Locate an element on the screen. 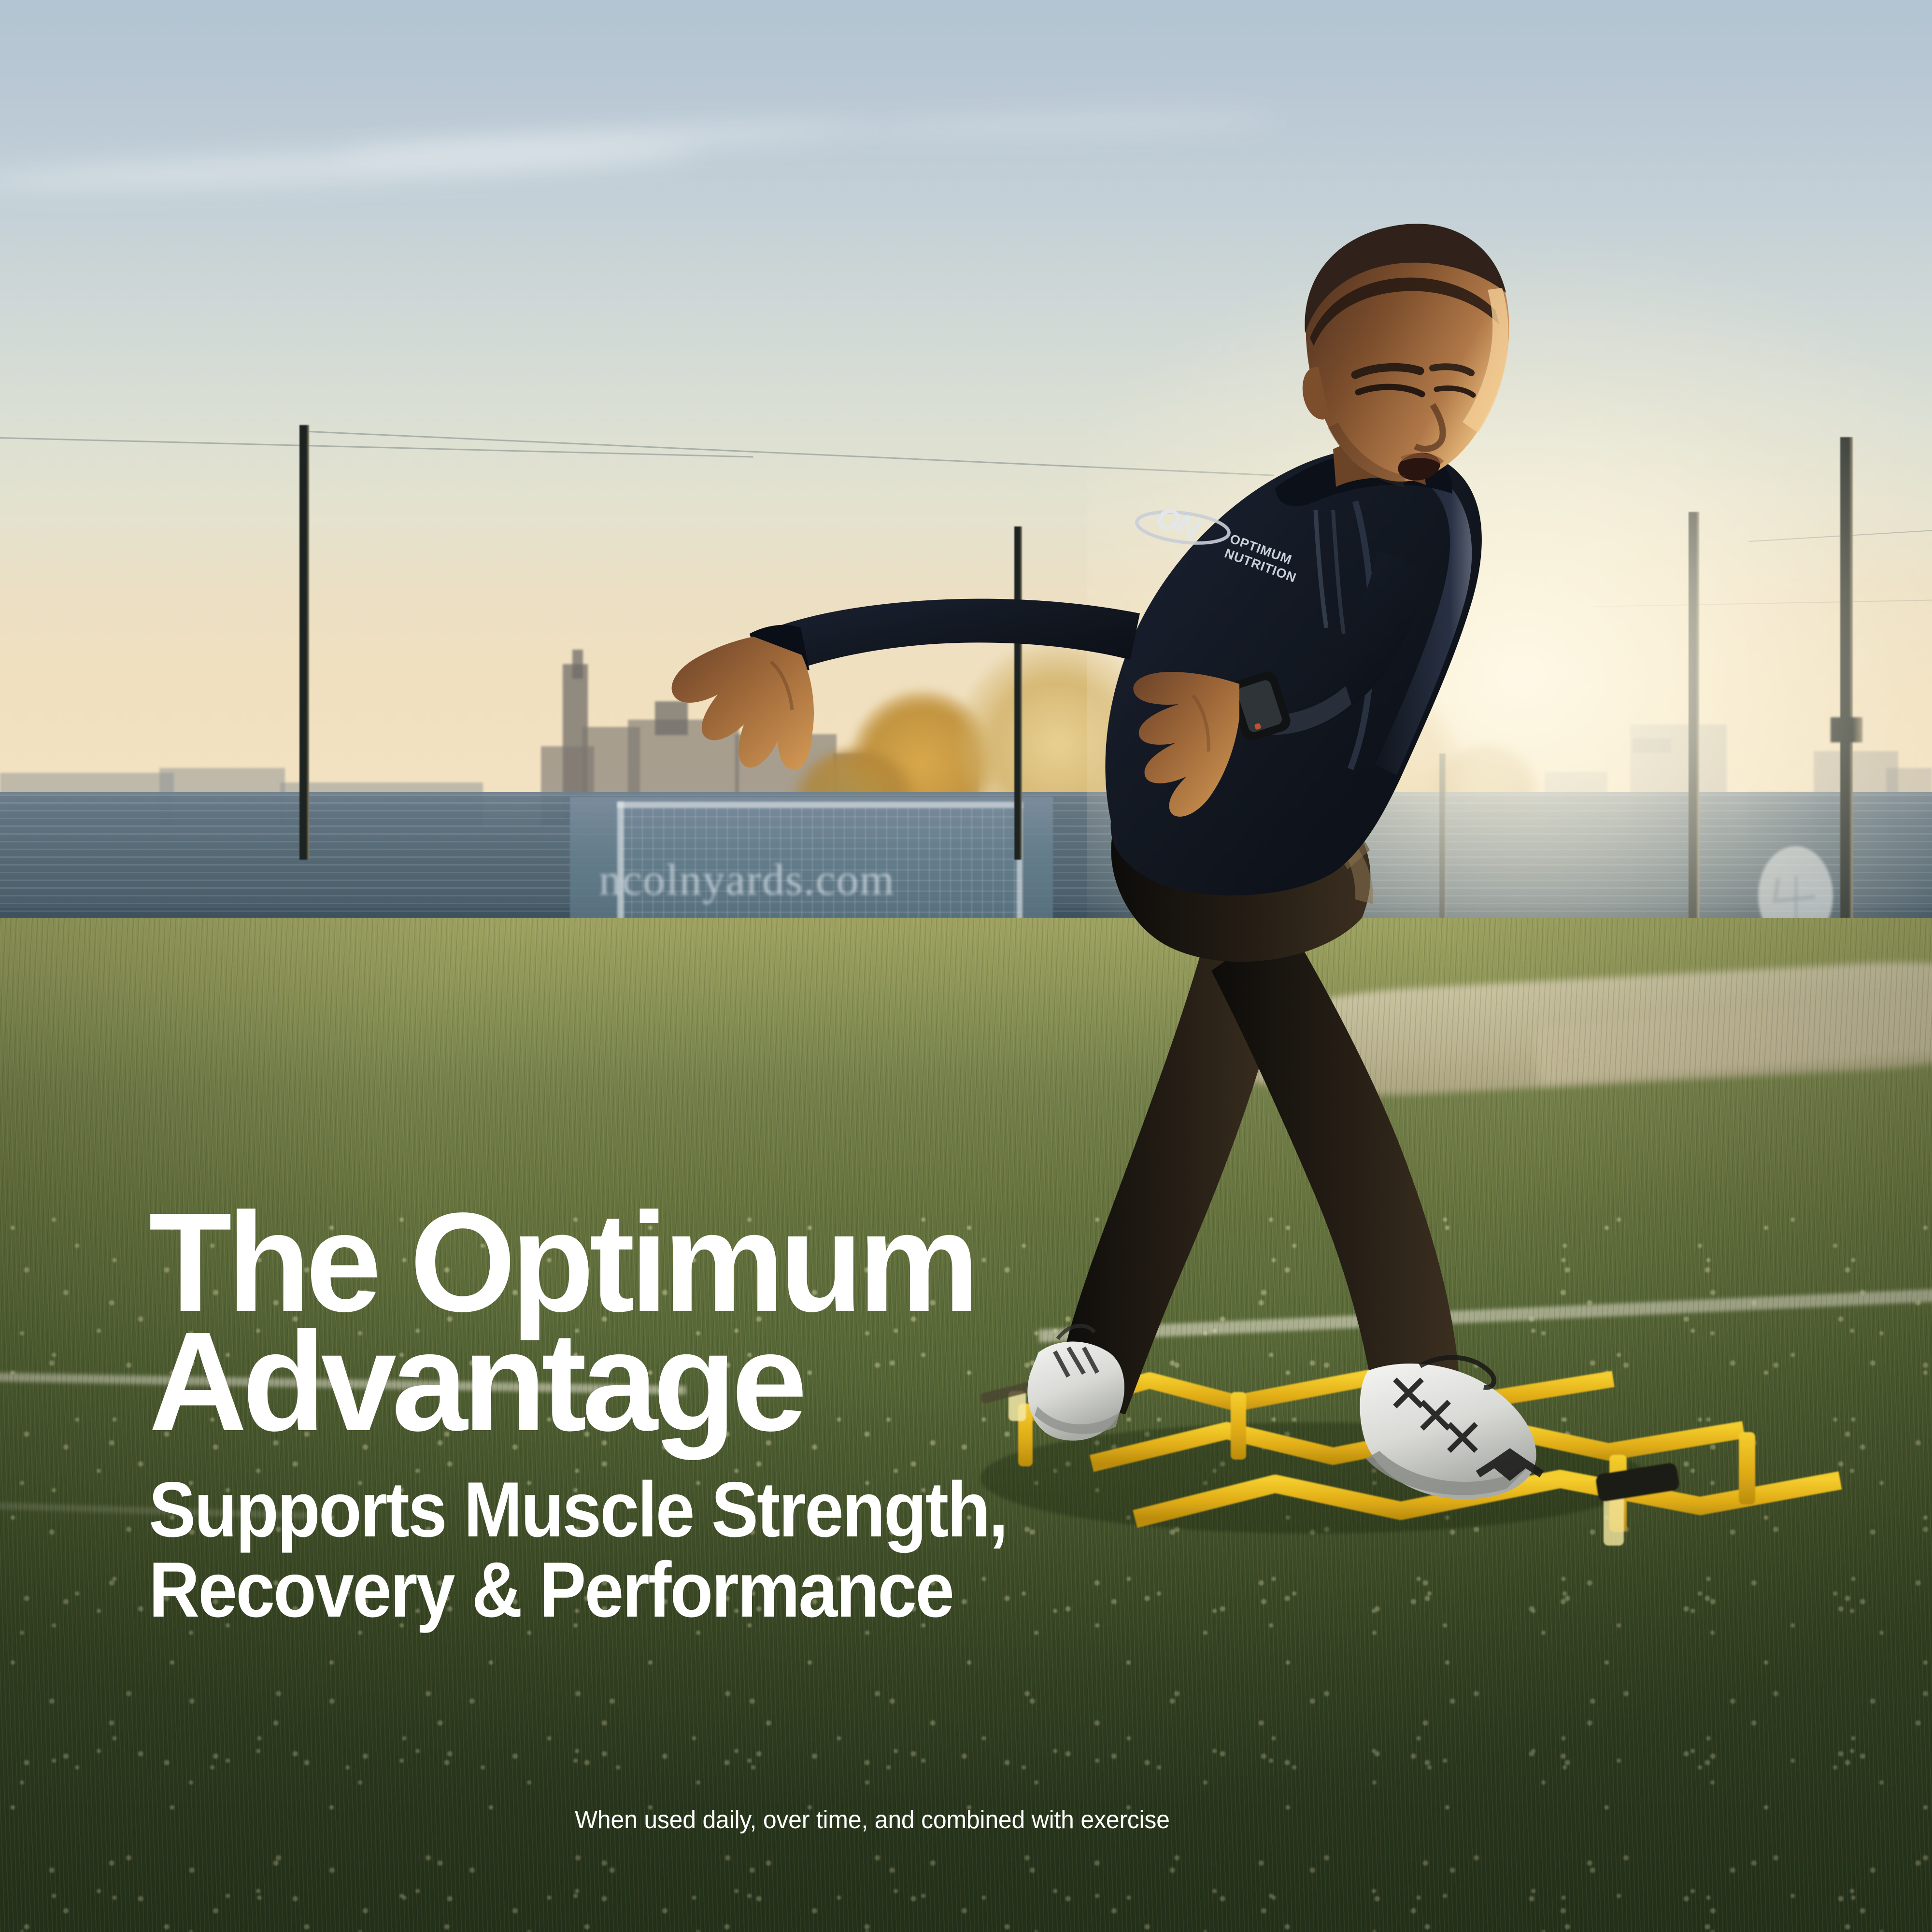 Image resolution: width=1932 pixels, height=1932 pixels. utility-pole is located at coordinates (304, 642).